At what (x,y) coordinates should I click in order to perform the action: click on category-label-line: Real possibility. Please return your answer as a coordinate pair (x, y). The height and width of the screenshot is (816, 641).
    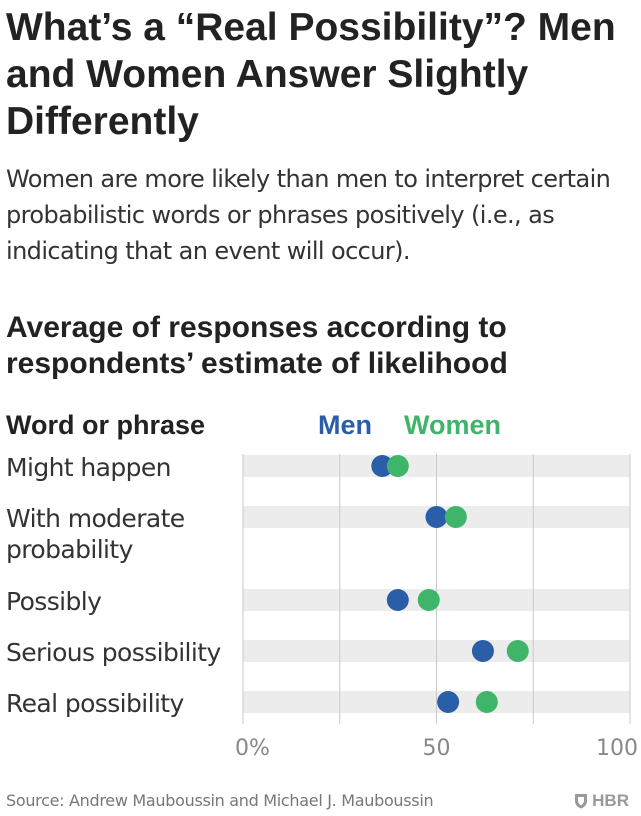
    Looking at the image, I should click on (95, 703).